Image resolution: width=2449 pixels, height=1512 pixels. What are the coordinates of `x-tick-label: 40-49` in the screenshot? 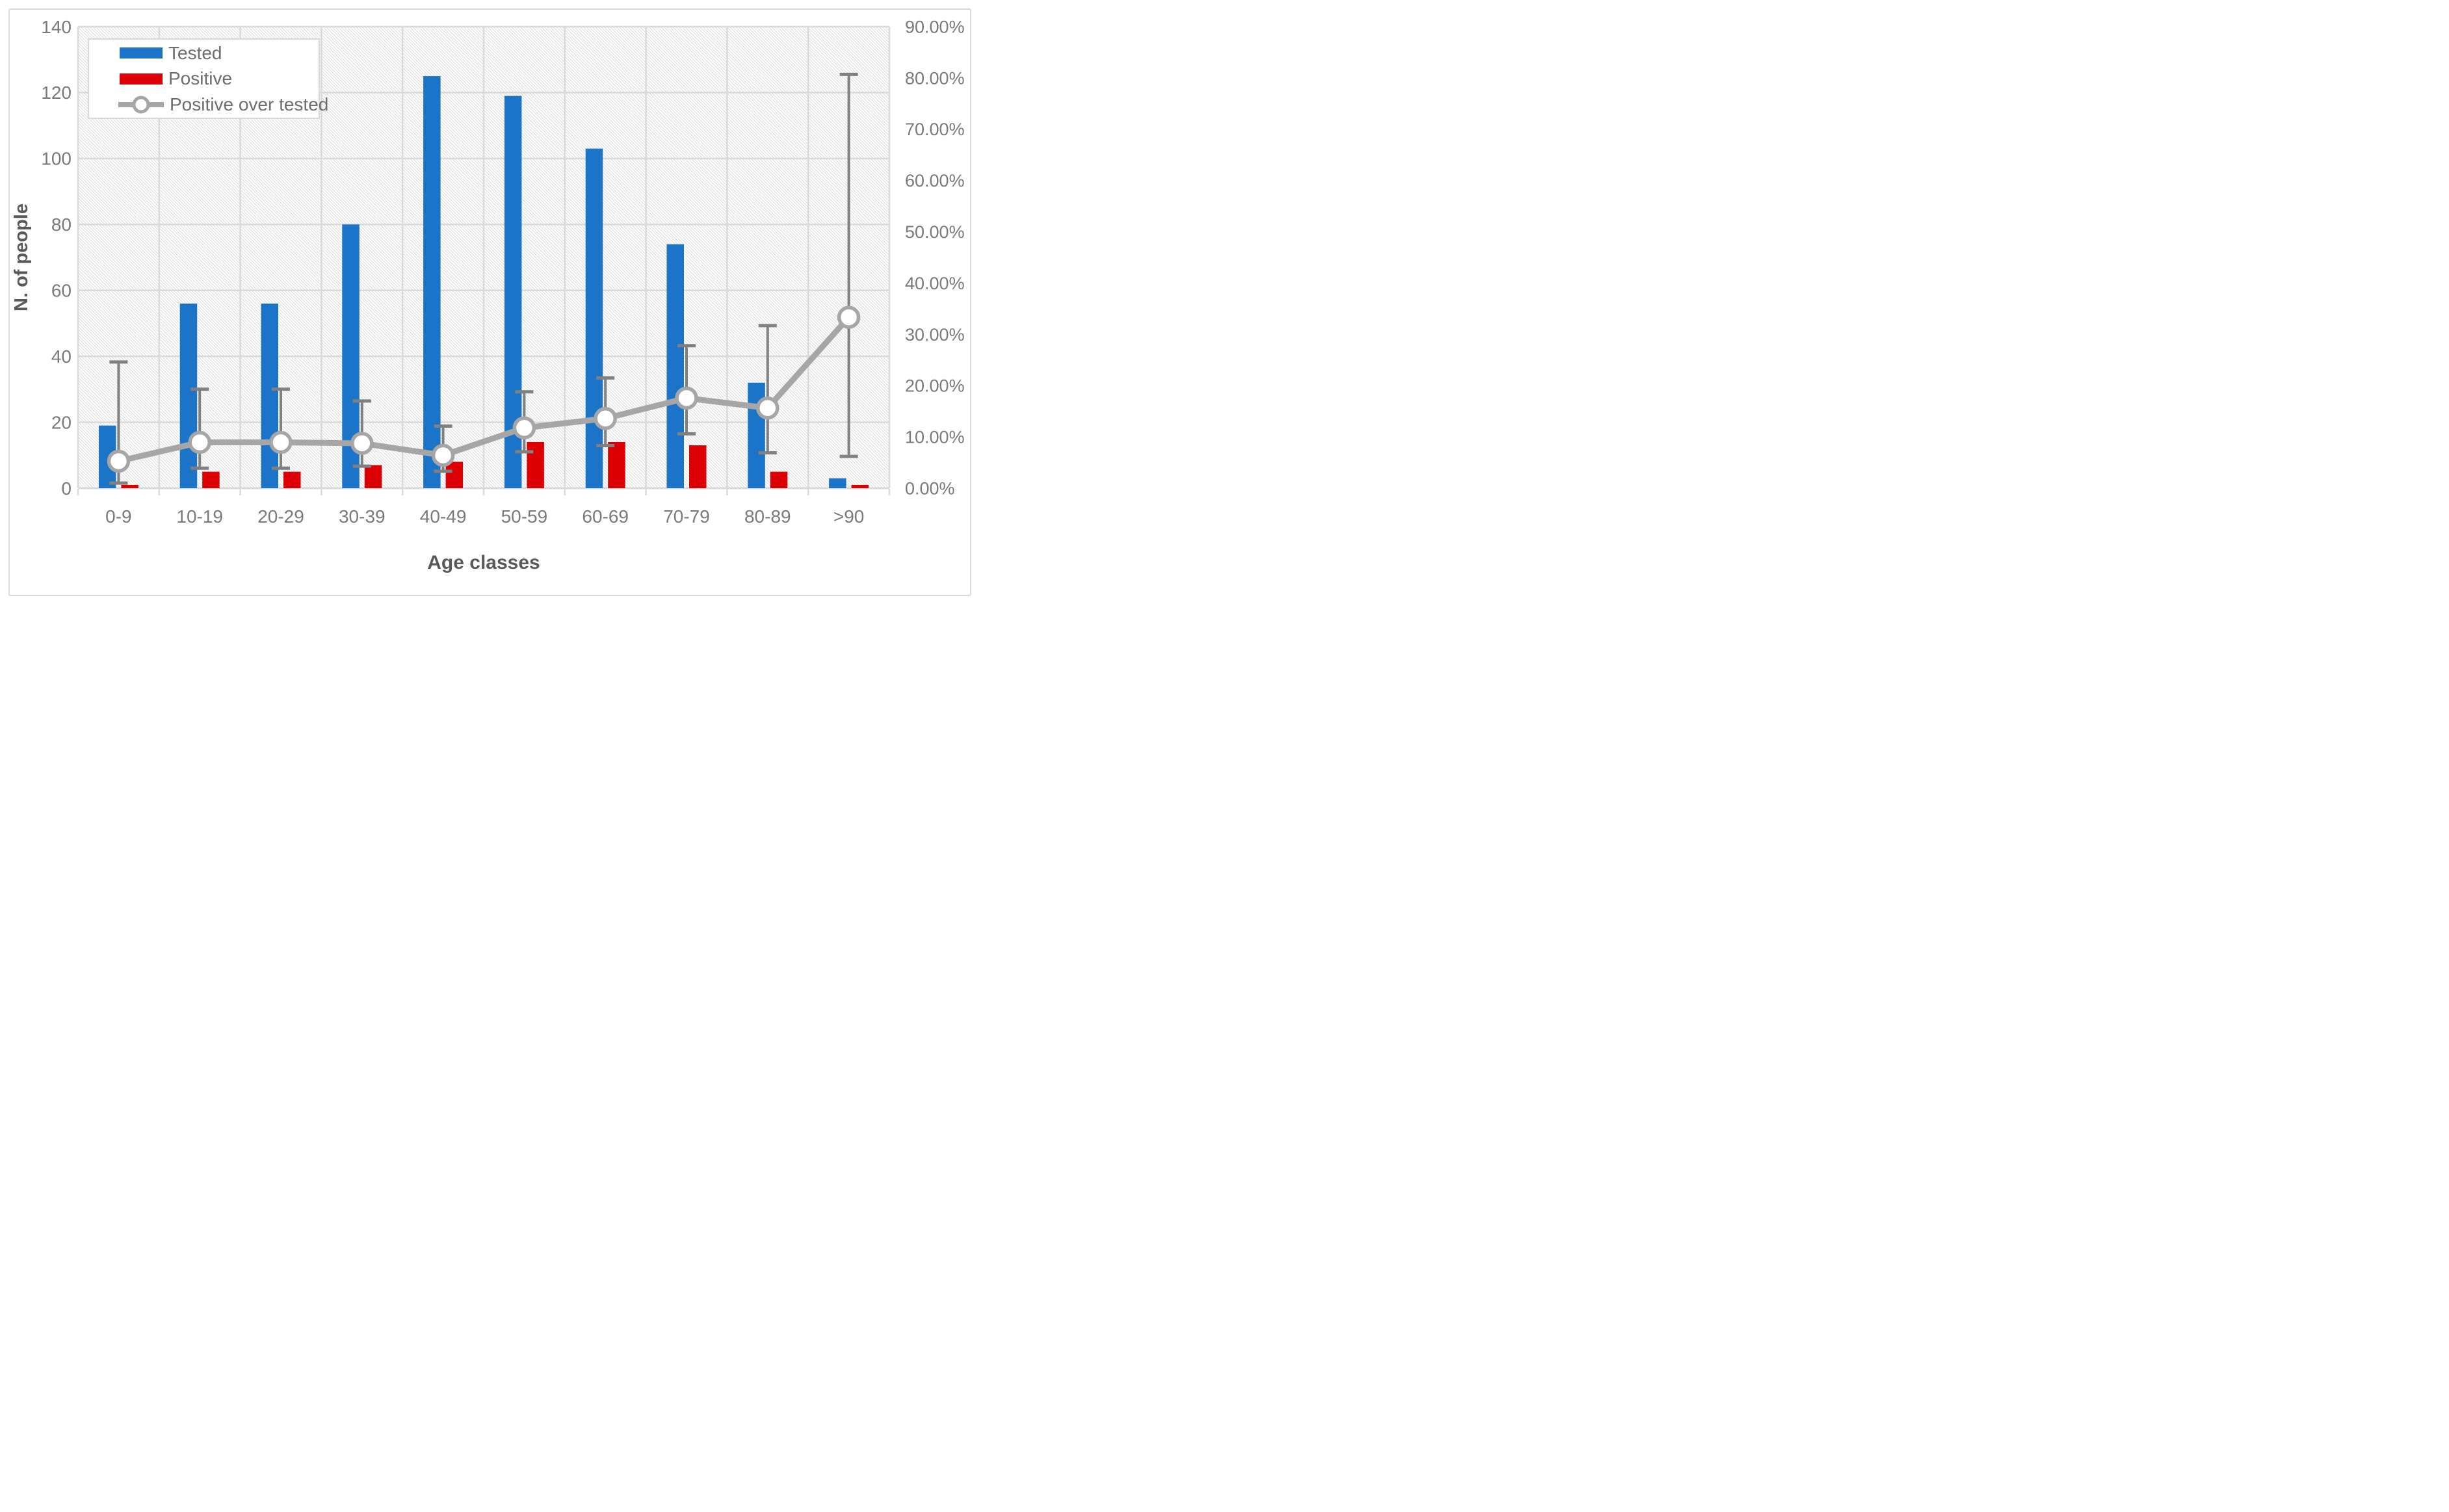 It's located at (443, 516).